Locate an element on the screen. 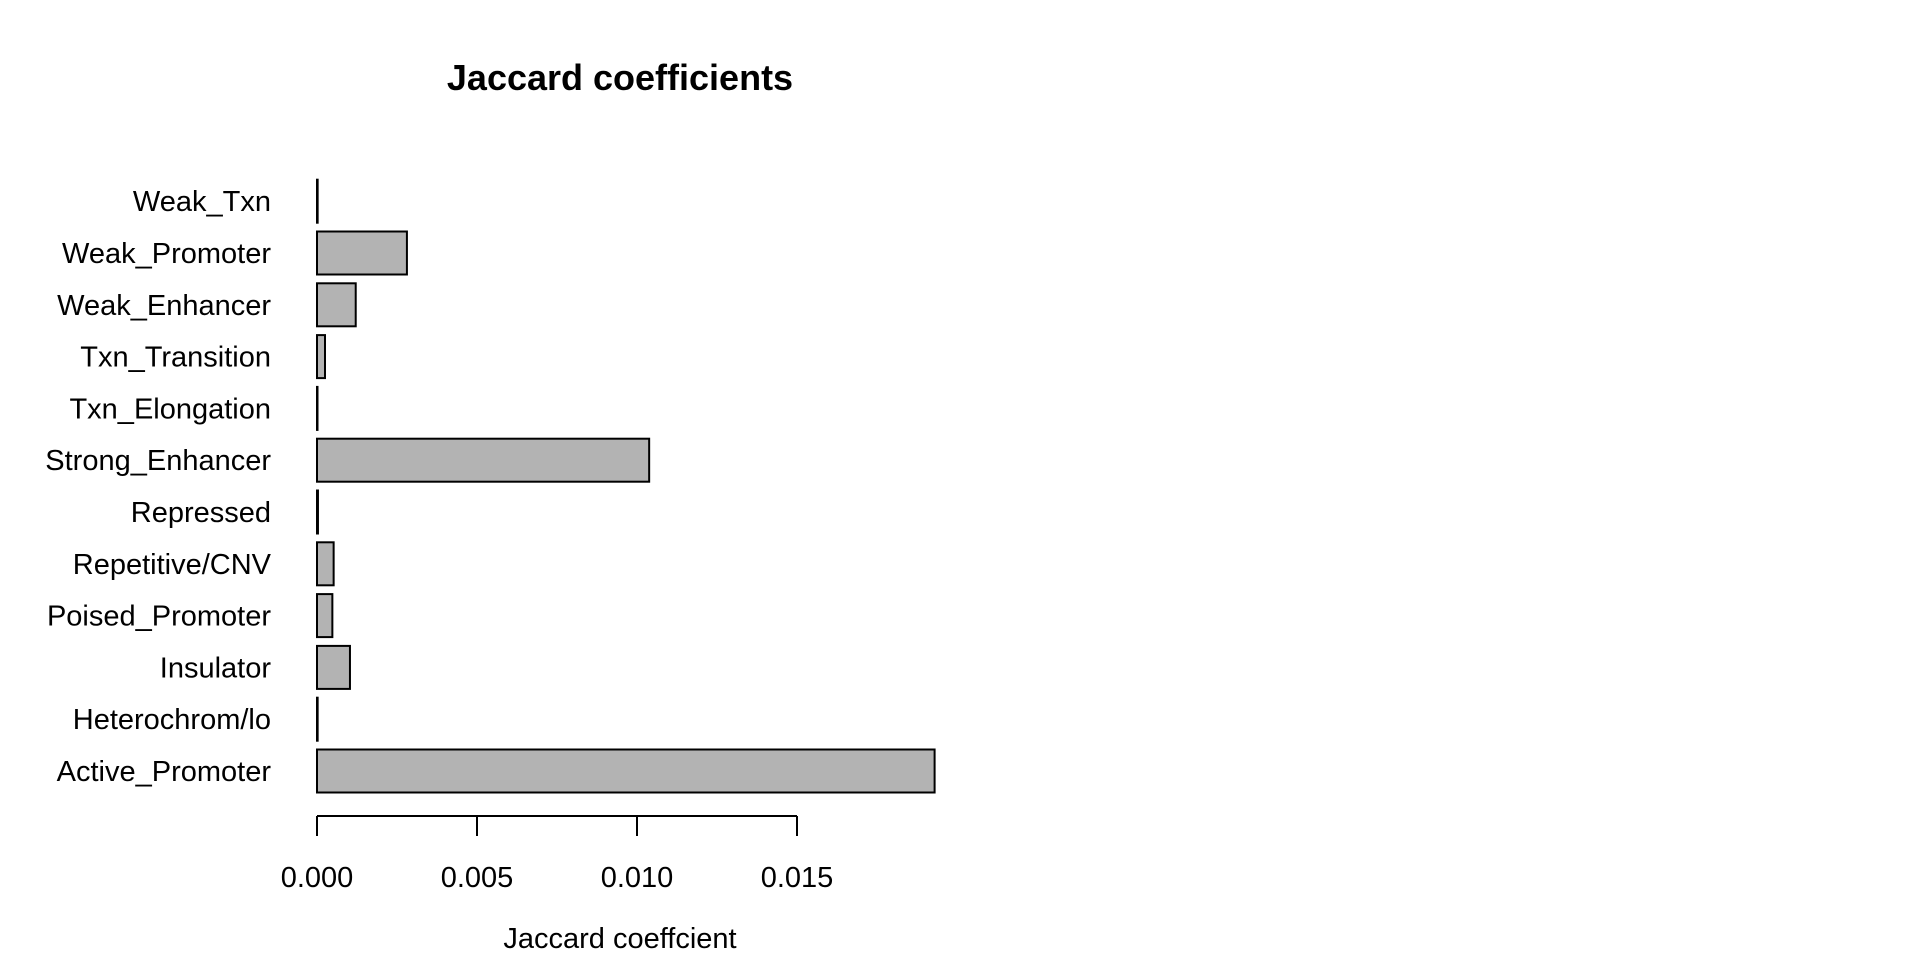  bar-repressed is located at coordinates (317, 512).